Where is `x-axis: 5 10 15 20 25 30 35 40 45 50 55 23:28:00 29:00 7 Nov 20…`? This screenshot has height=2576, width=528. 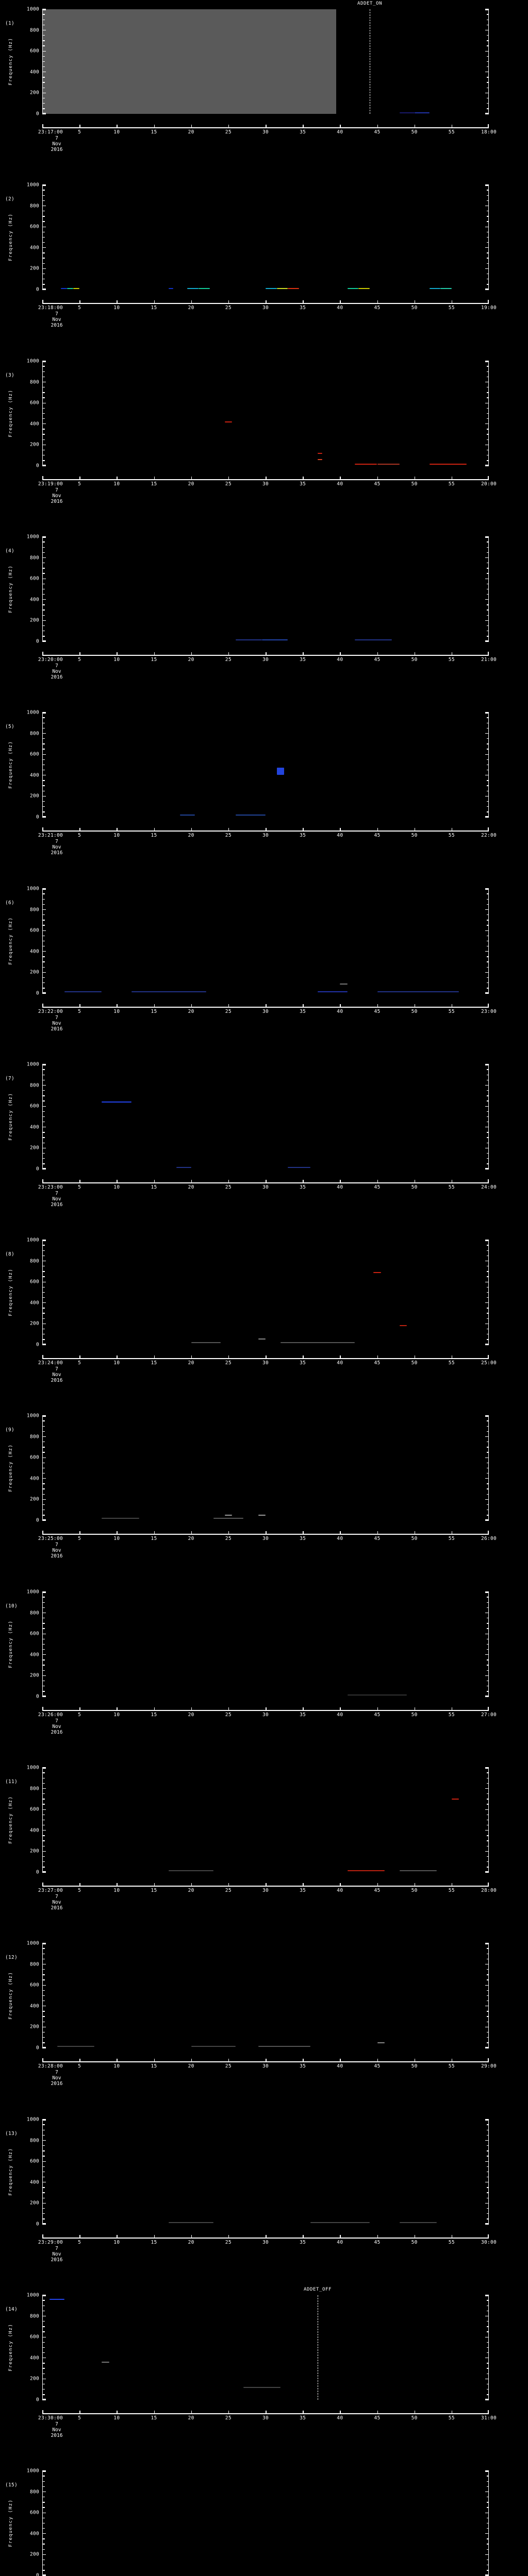 x-axis: 5 10 15 20 25 30 35 40 45 50 55 23:28:00 29:00 7 Nov 20… is located at coordinates (267, 2072).